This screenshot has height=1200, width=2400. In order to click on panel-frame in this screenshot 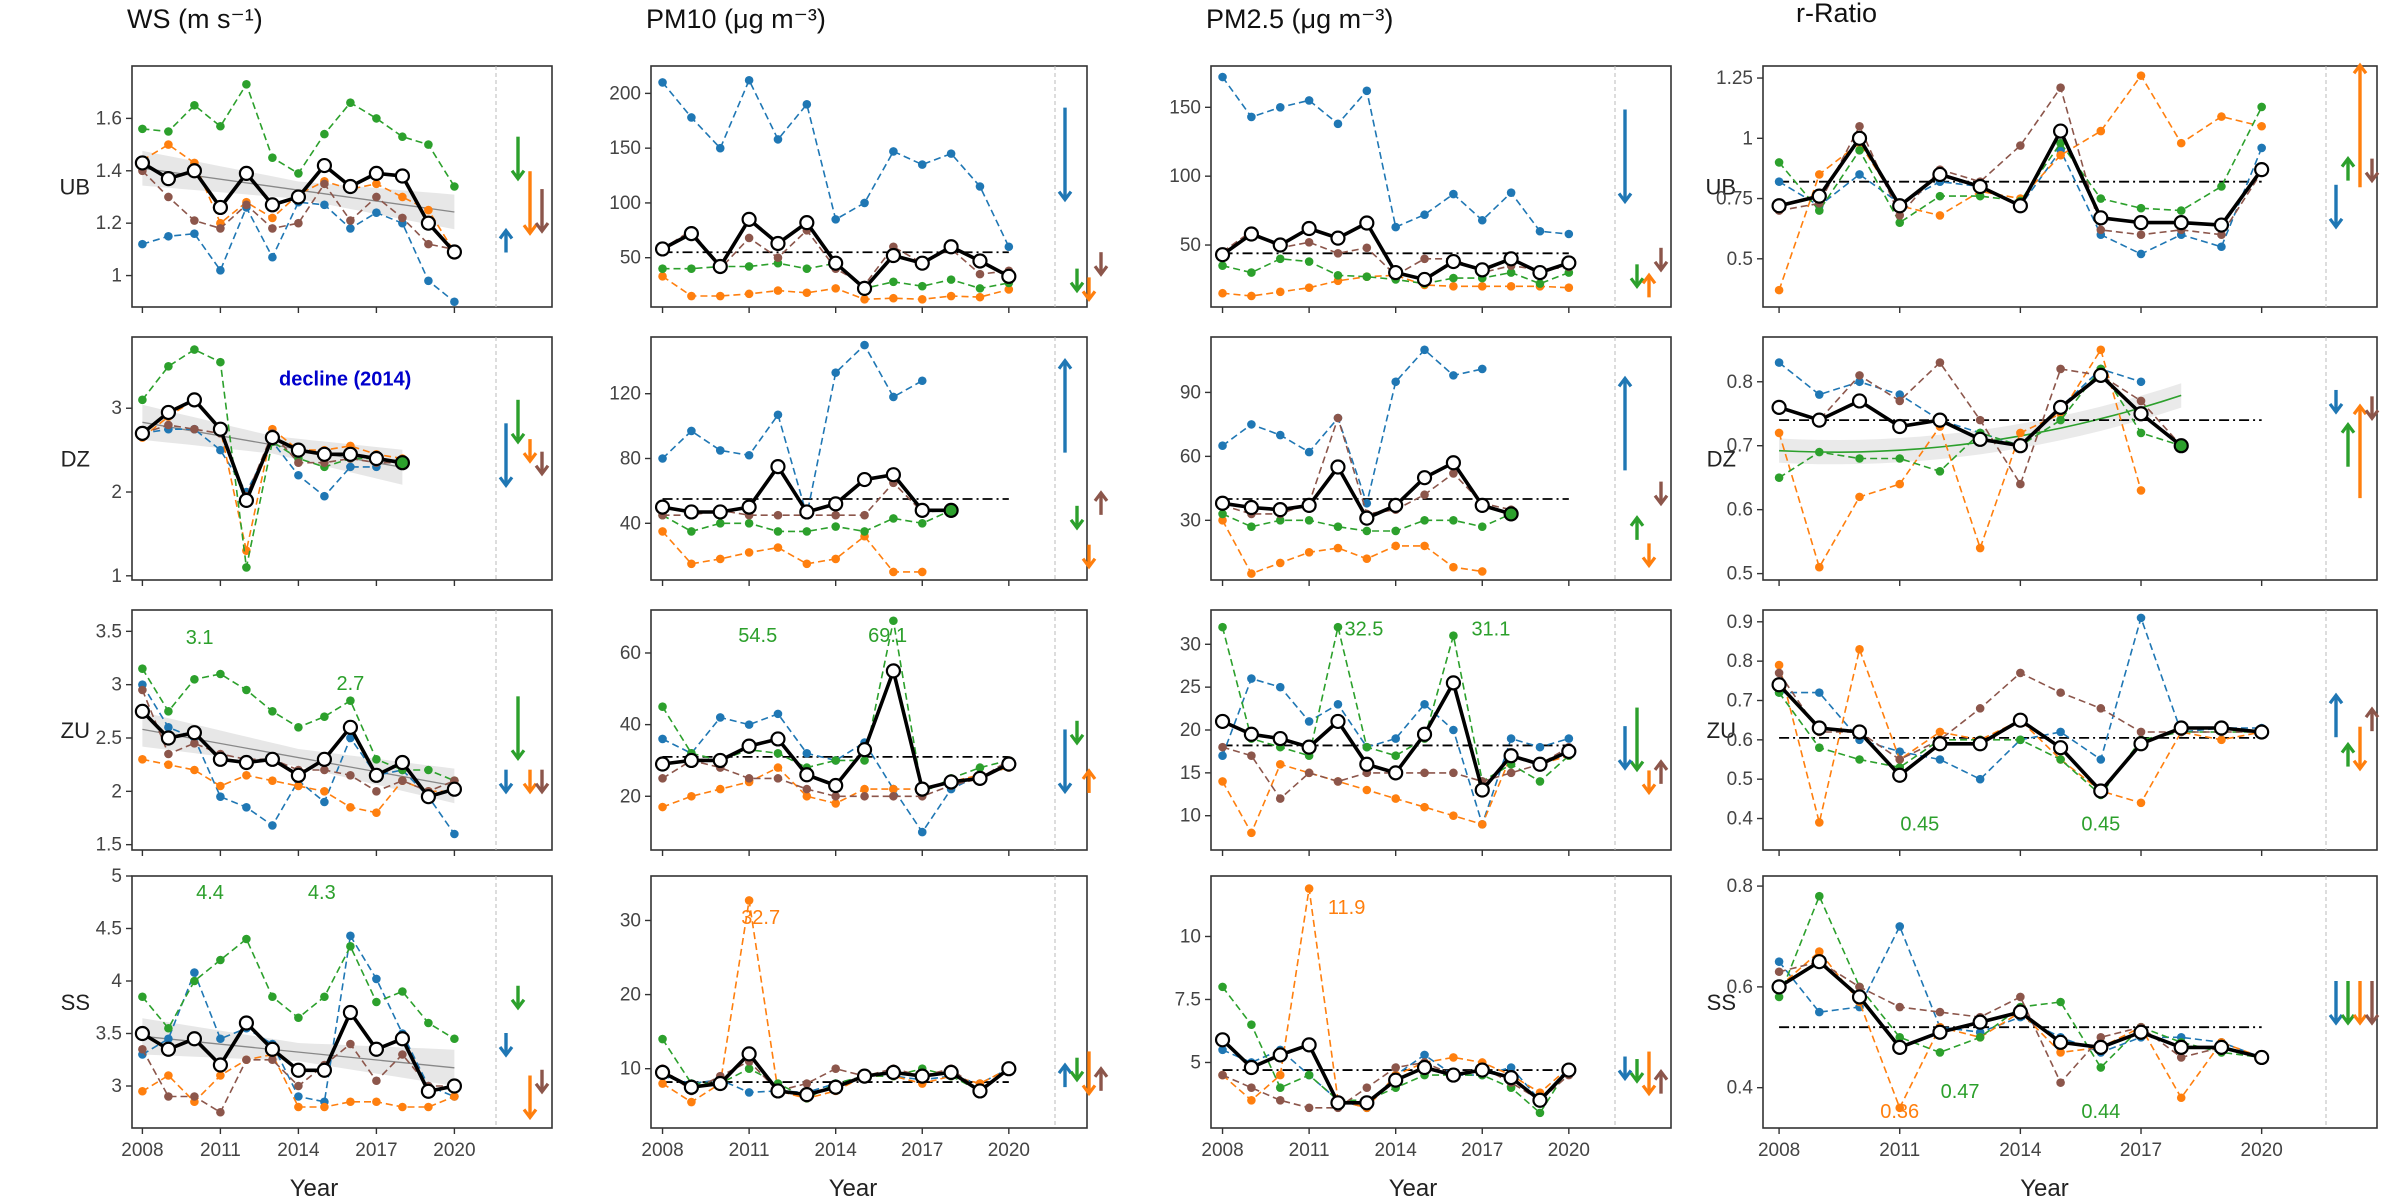, I will do `click(1441, 1002)`.